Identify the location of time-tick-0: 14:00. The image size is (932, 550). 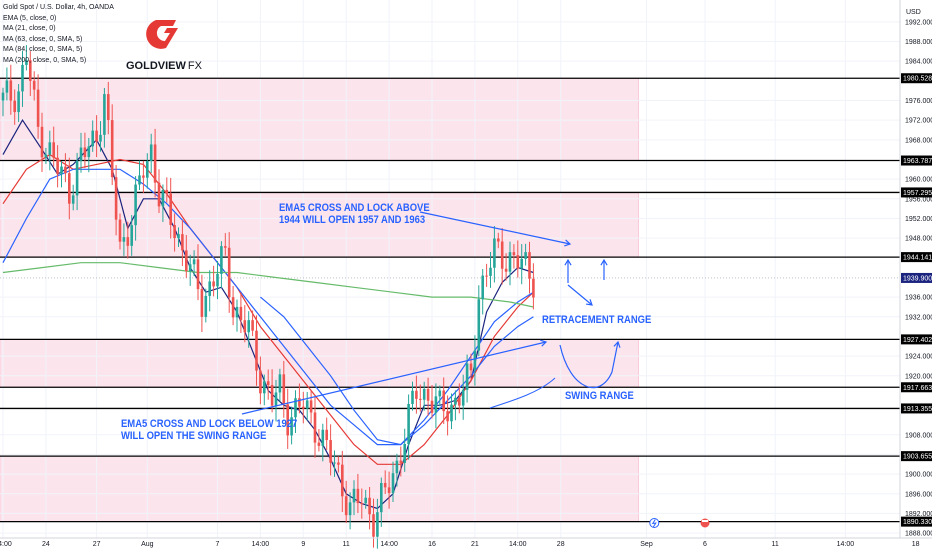
(6, 544).